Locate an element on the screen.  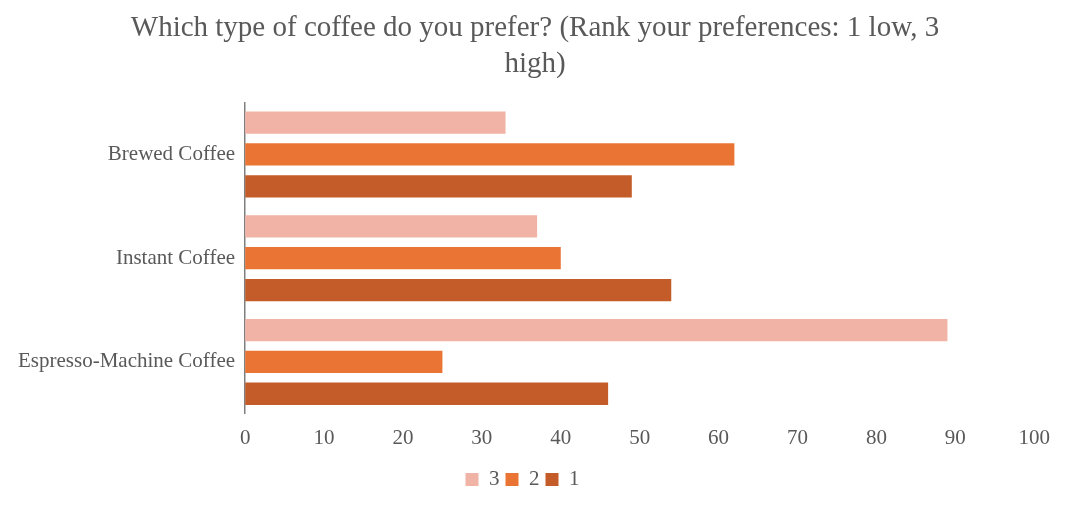
legend-label: 3 is located at coordinates (494, 478).